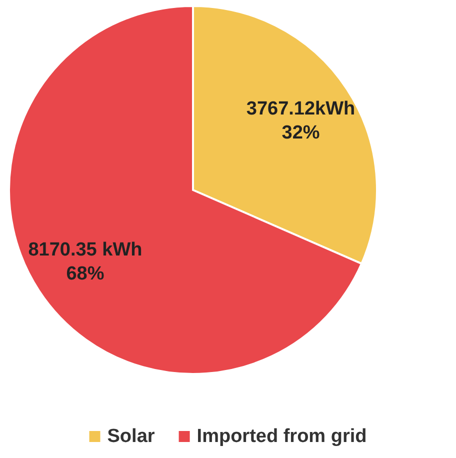  What do you see at coordinates (281, 436) in the screenshot?
I see `legend-label: Imported from grid` at bounding box center [281, 436].